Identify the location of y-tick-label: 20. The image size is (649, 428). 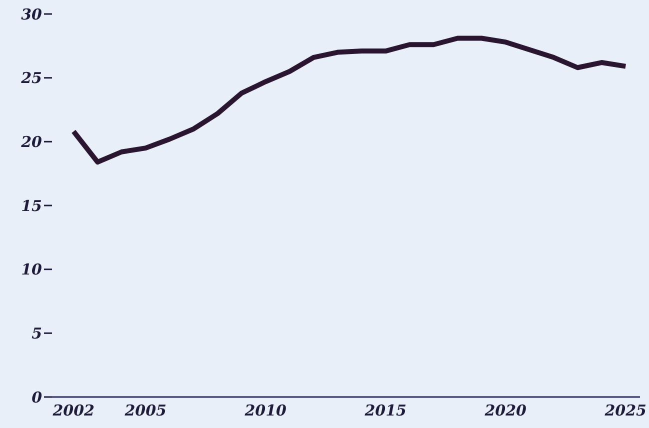
(31, 141).